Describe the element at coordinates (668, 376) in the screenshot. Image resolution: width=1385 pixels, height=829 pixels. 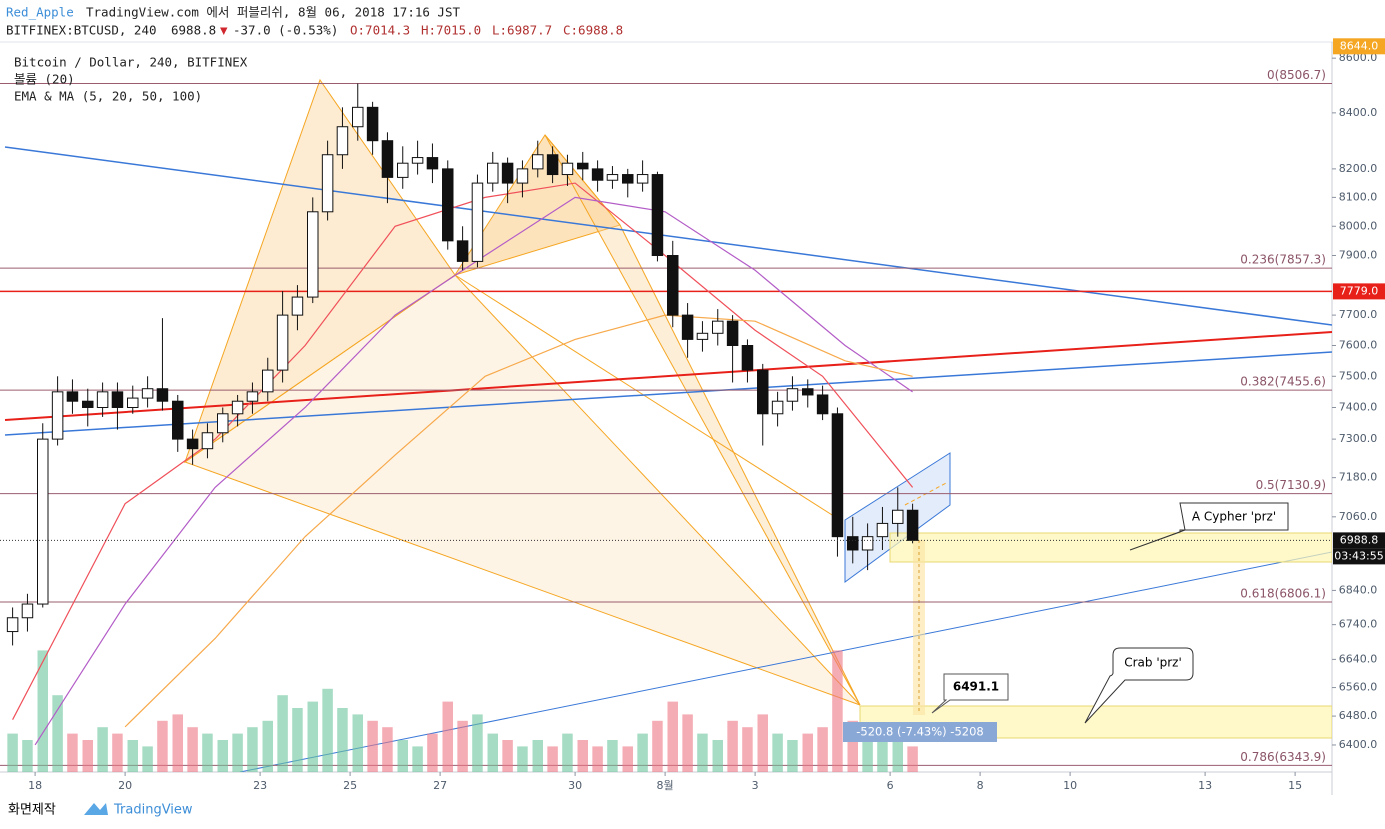
I see `trend-line` at that location.